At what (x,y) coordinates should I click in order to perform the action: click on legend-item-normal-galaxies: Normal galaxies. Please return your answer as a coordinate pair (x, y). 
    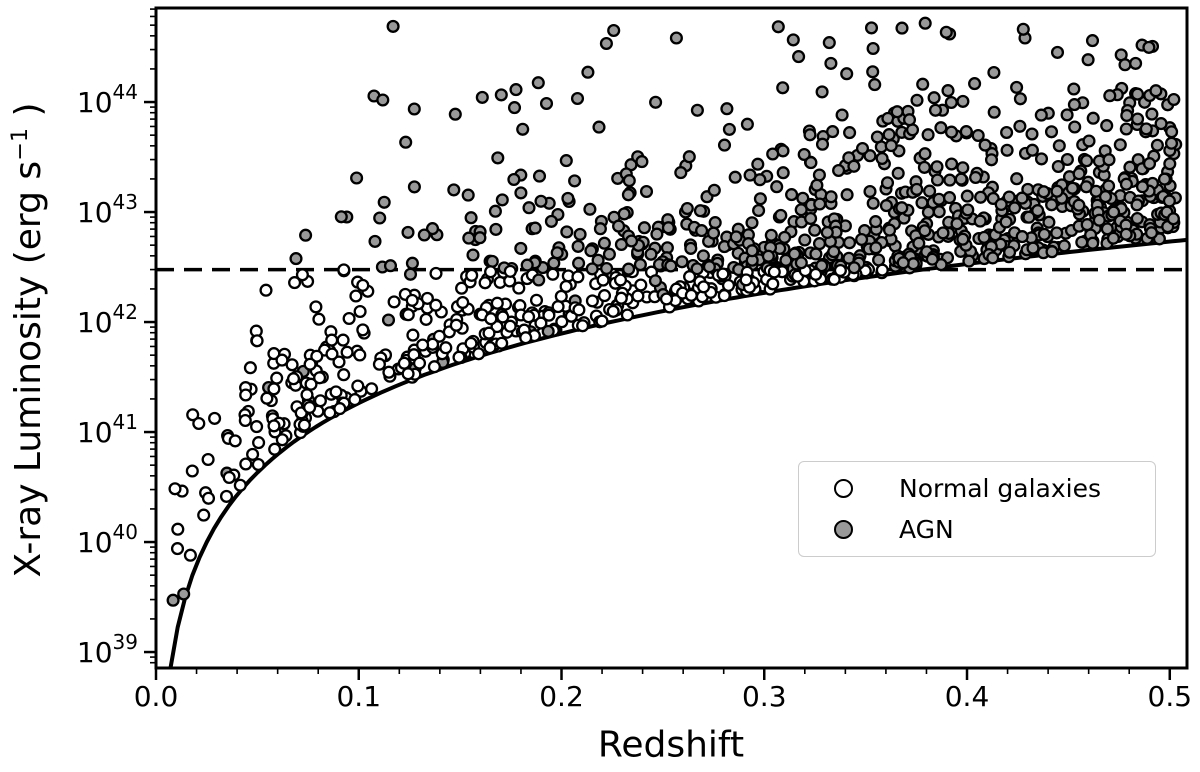
    Looking at the image, I should click on (994, 488).